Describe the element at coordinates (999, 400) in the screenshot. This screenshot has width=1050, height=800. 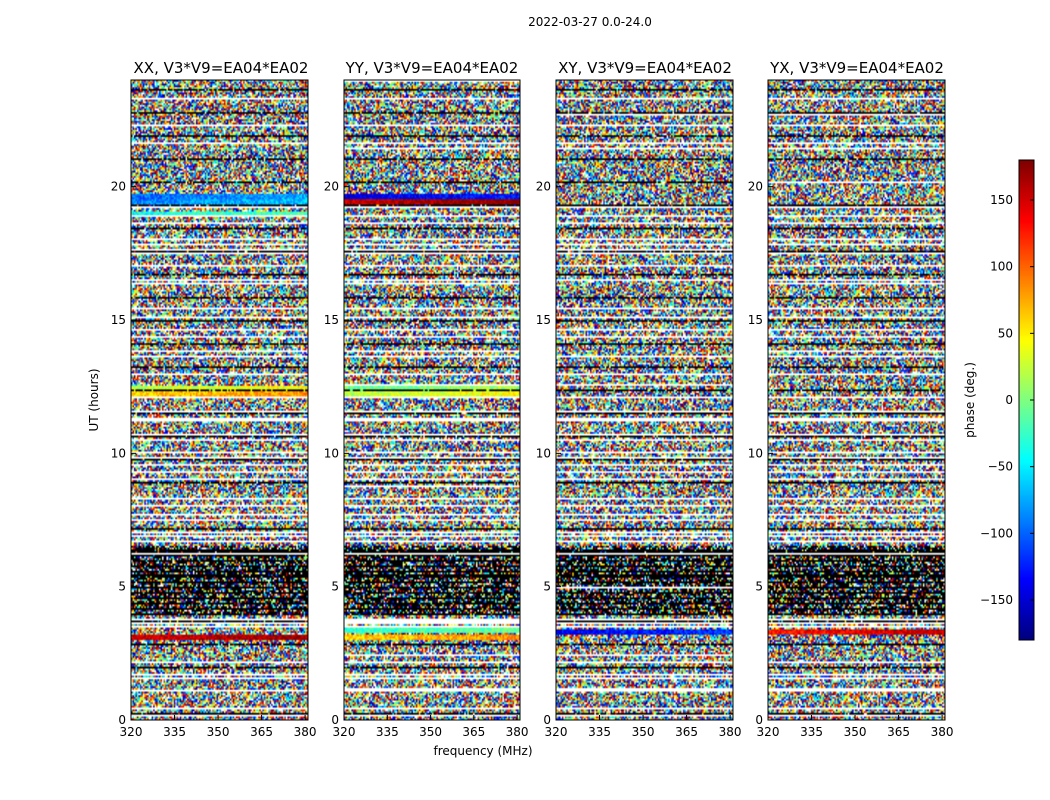
I see `colorbar: −150 −100 −50 0 50 100 150 phase (deg.)` at that location.